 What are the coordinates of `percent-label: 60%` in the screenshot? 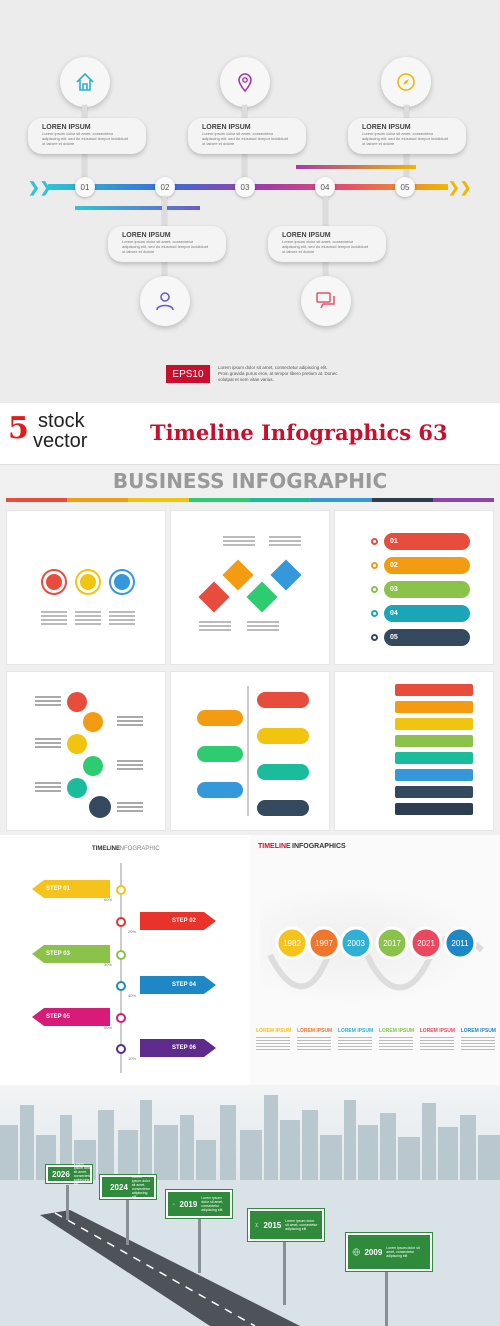 It's located at (108, 899).